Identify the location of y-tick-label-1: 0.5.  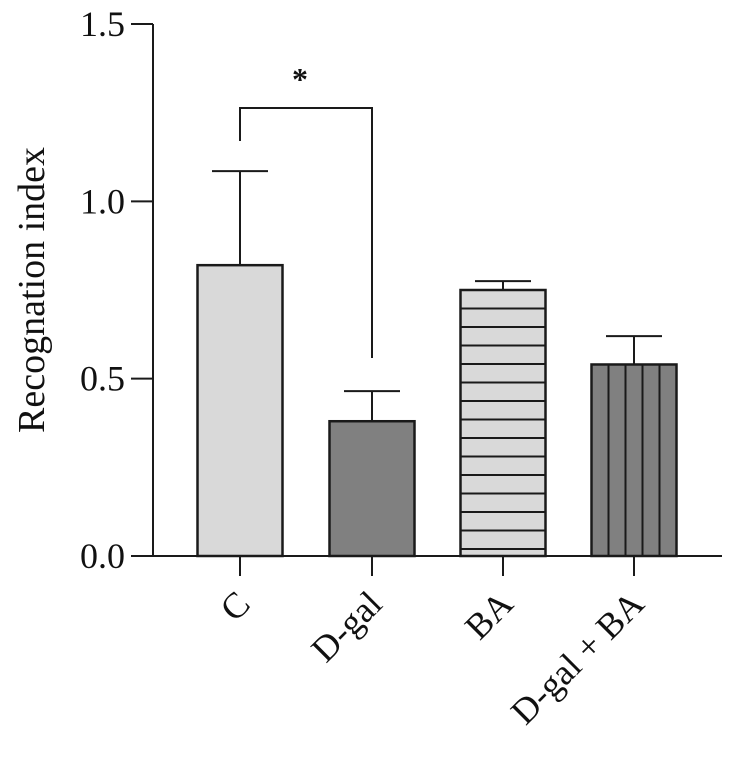
(102, 379).